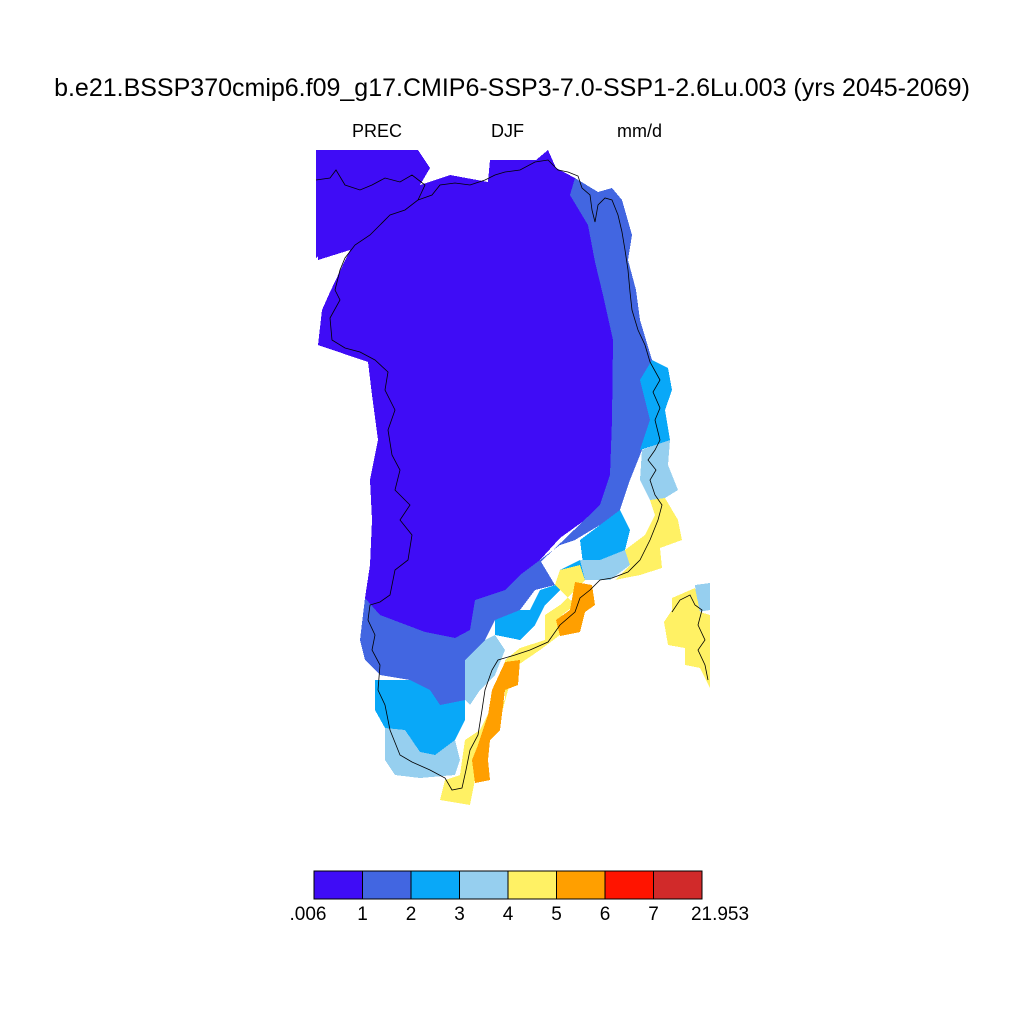 This screenshot has width=1024, height=1024. What do you see at coordinates (308, 914) in the screenshot?
I see `colorbar-tick-label: .006` at bounding box center [308, 914].